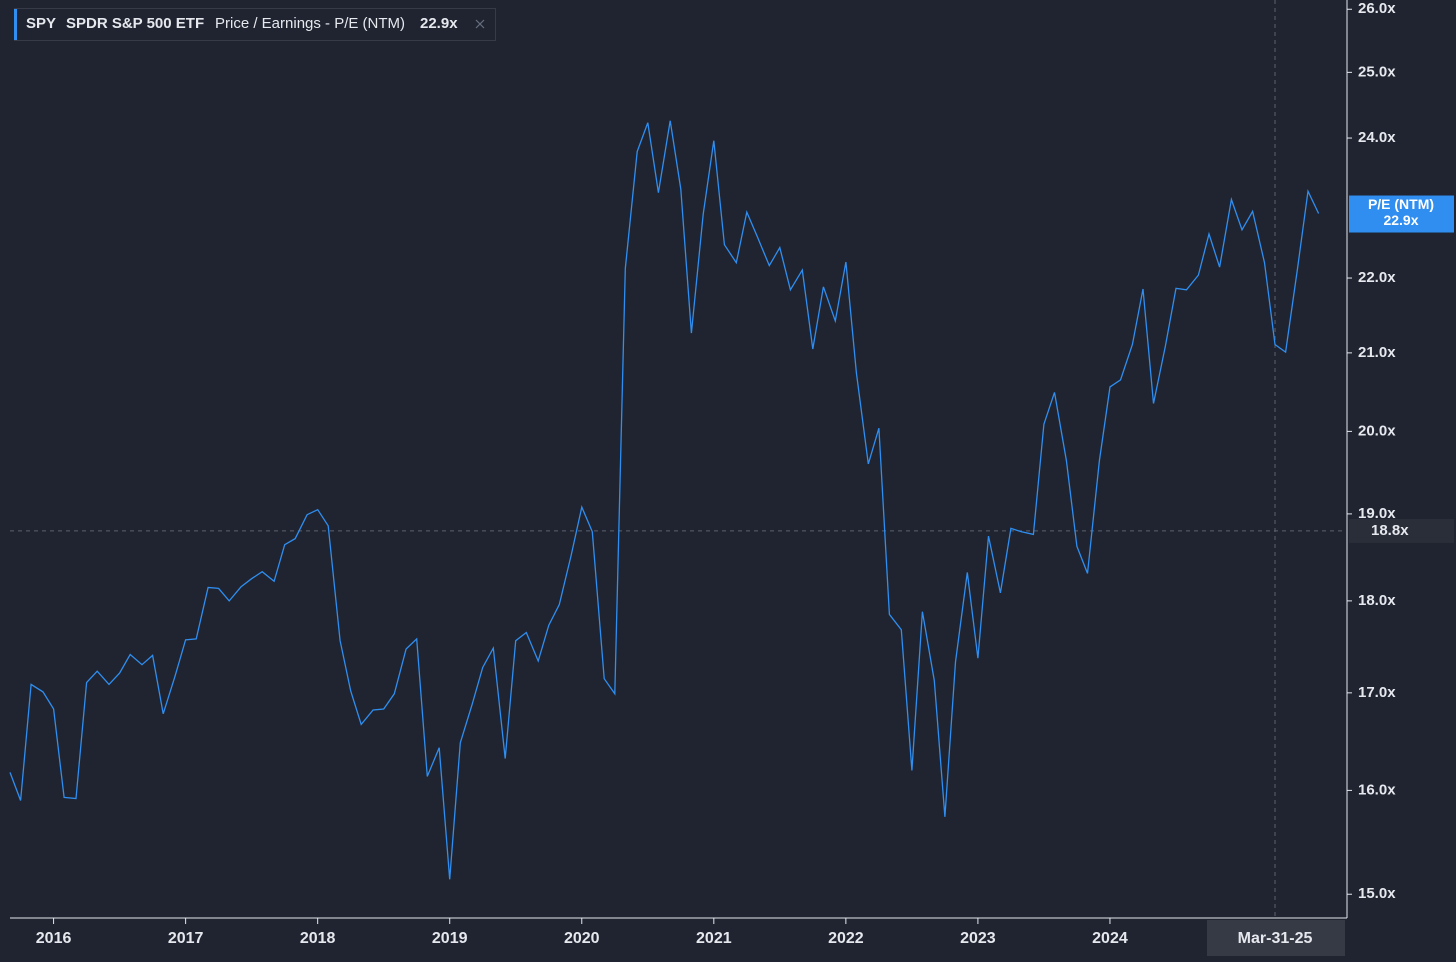 The image size is (1456, 962). I want to click on crosshair-x-label: Mar-31-25, so click(1275, 938).